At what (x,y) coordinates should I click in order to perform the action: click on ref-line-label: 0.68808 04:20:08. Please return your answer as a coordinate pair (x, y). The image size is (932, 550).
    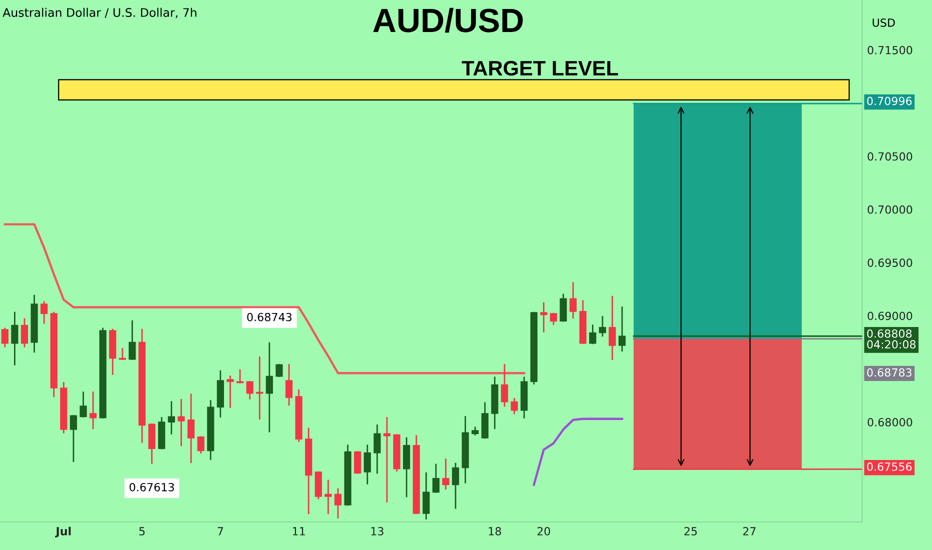
    Looking at the image, I should click on (891, 339).